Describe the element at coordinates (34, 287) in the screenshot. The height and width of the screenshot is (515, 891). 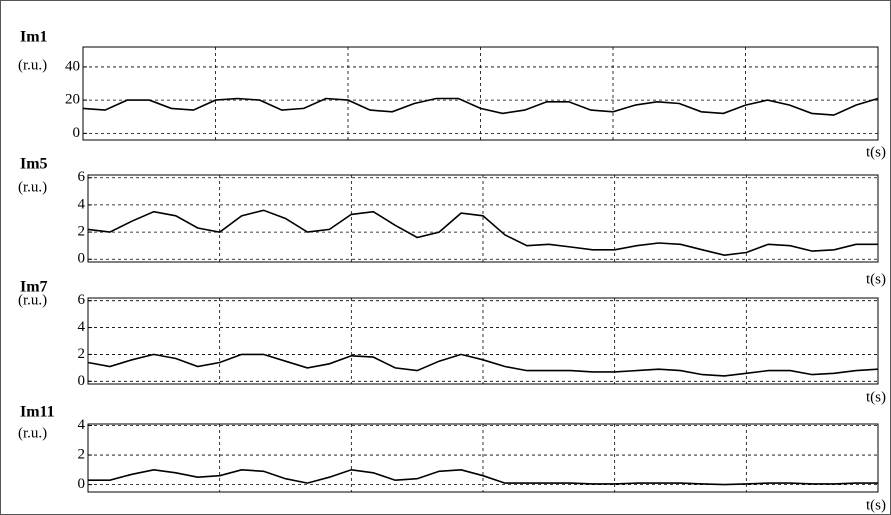
I see `panel-title: Im7` at that location.